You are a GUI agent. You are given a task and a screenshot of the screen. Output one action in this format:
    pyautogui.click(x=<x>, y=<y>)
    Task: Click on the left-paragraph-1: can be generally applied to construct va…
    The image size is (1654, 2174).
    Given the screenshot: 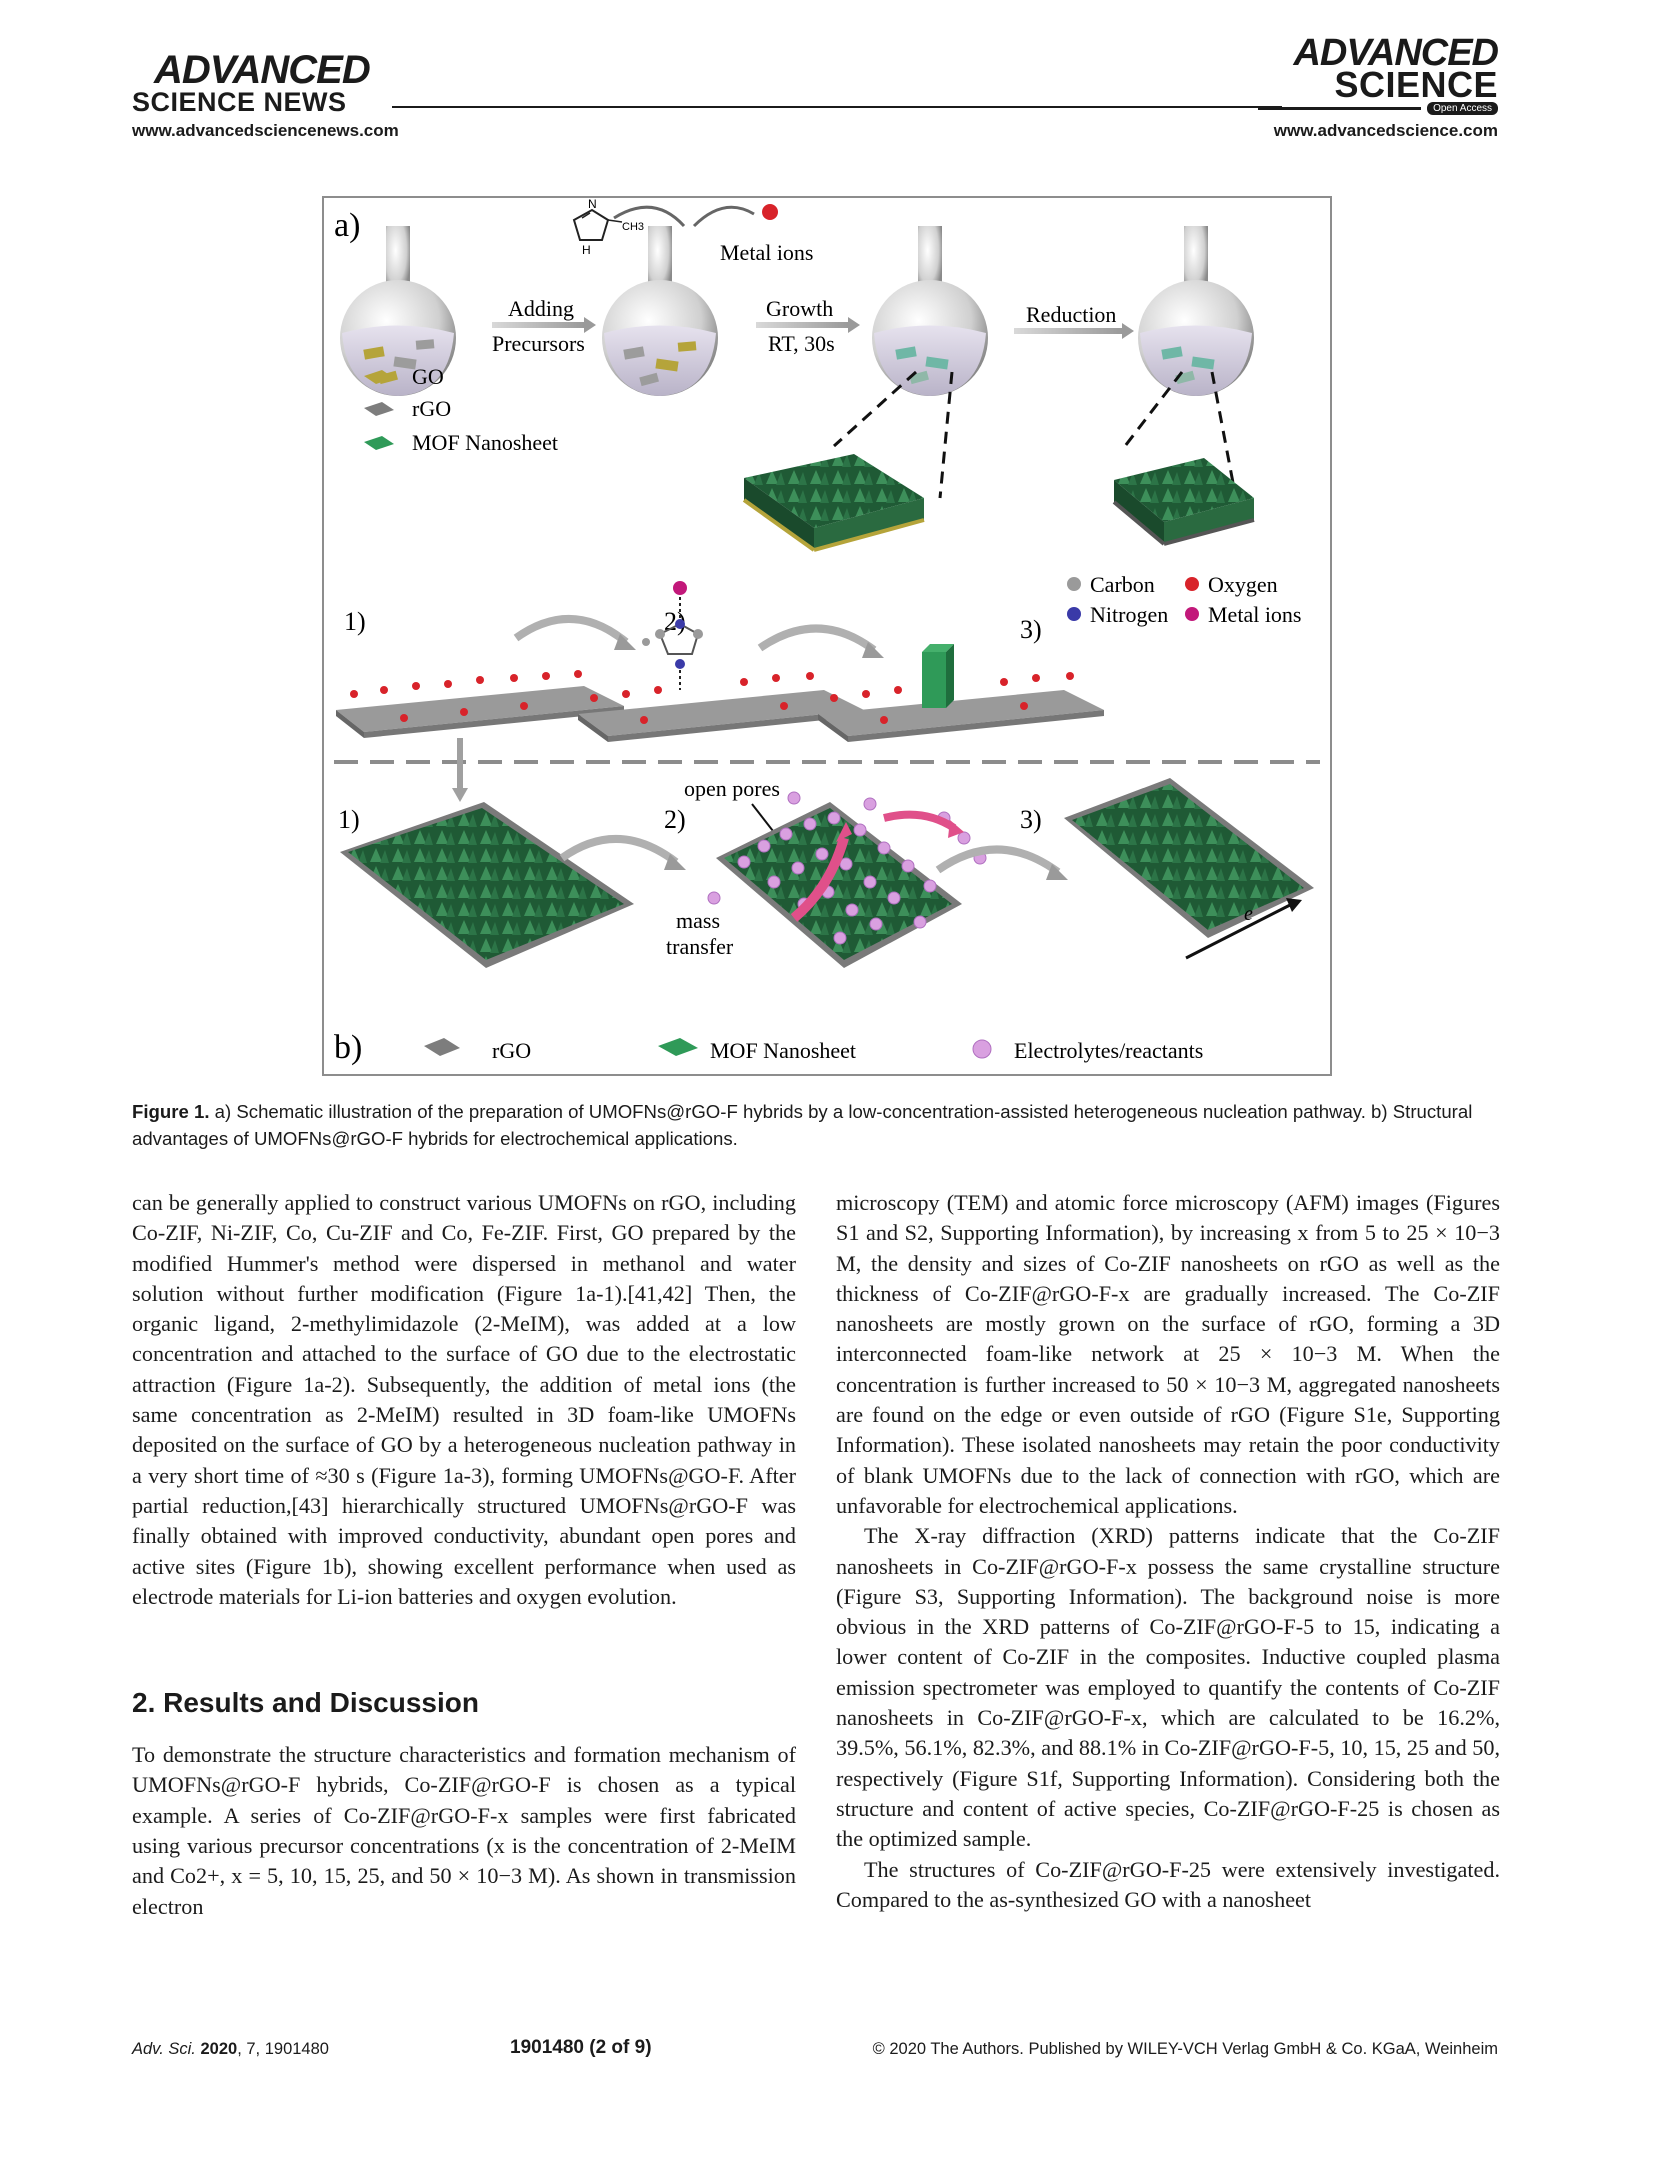 What is the action you would take?
    pyautogui.click(x=464, y=1399)
    